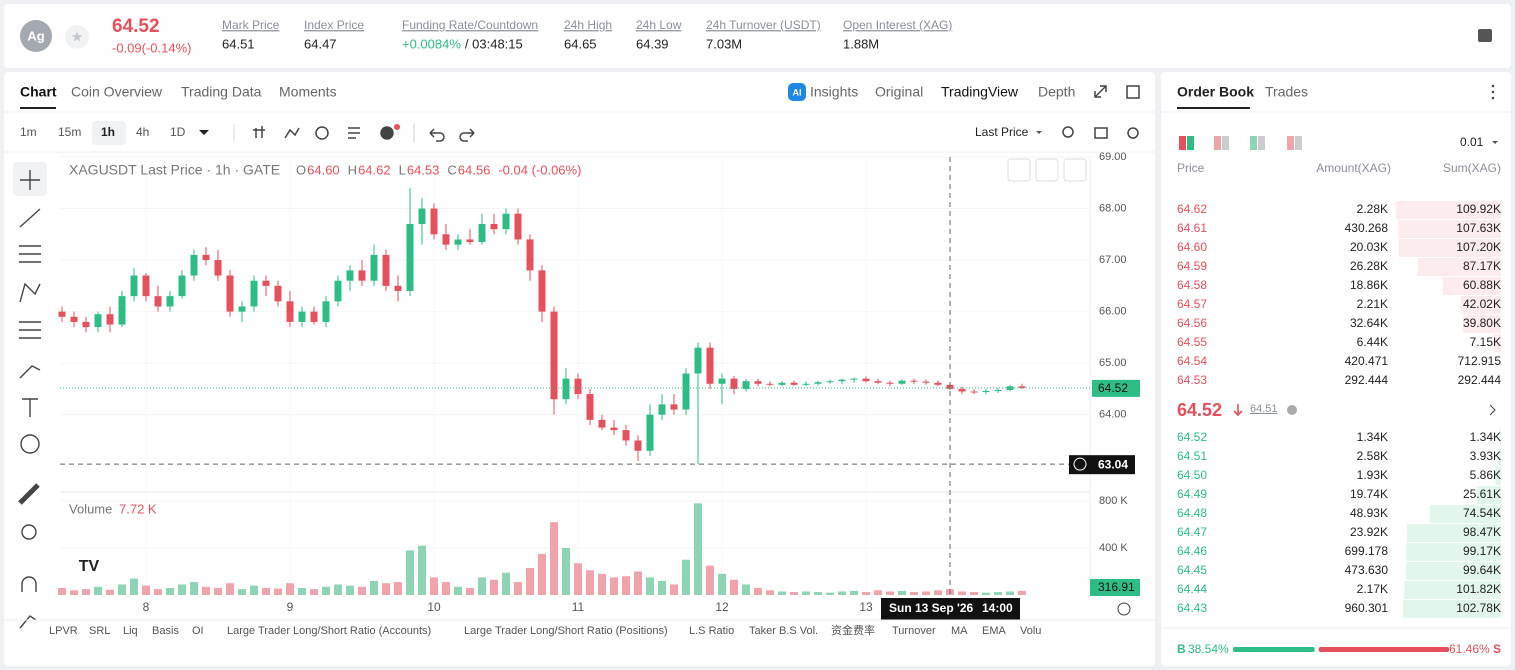 The width and height of the screenshot is (1515, 670). Describe the element at coordinates (99, 631) in the screenshot. I see `indicator-tab: SRL` at that location.